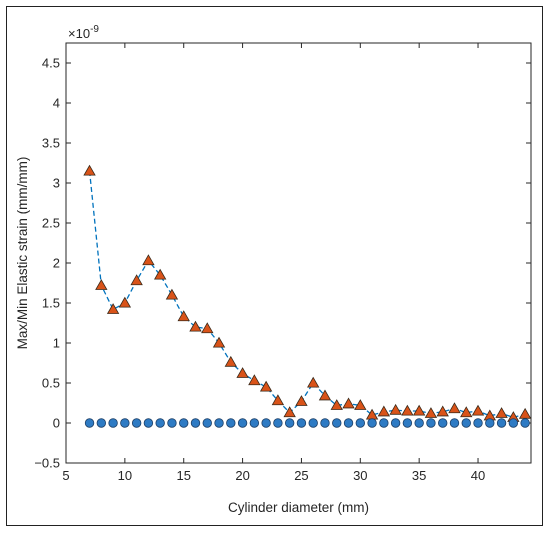  Describe the element at coordinates (125, 475) in the screenshot. I see `x-tick-label: 10` at that location.